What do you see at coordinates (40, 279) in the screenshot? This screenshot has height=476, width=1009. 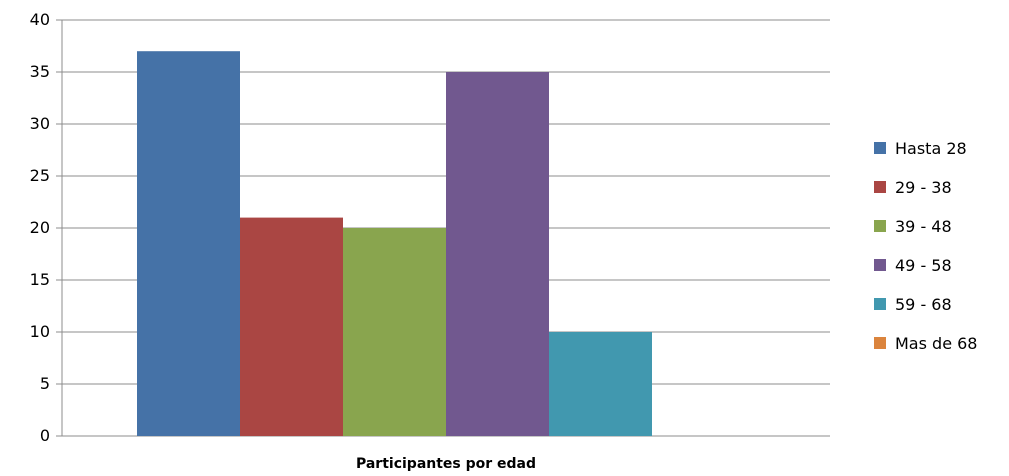 I see `y-tick-label: 15` at bounding box center [40, 279].